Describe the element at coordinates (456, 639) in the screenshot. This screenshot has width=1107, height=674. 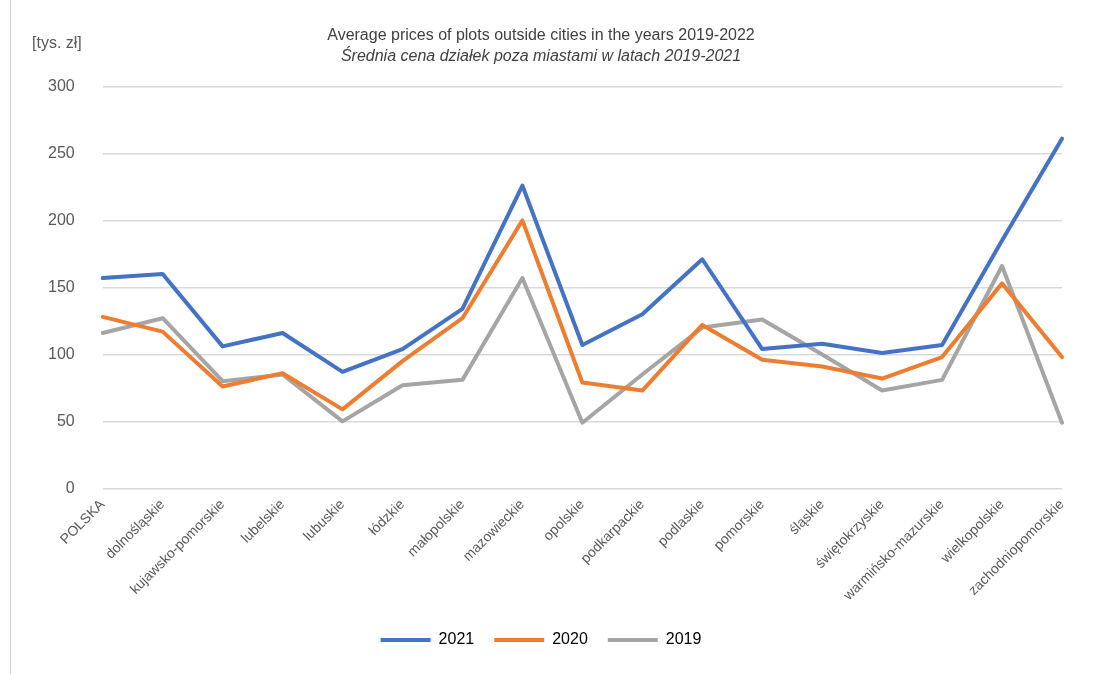
I see `legend-label: 2021` at that location.